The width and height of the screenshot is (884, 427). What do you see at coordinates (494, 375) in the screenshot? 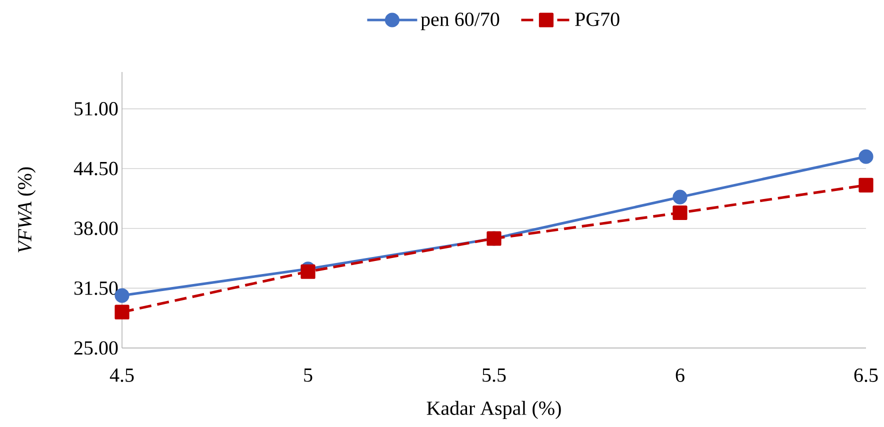
I see `x-tick-label: 5.5` at bounding box center [494, 375].